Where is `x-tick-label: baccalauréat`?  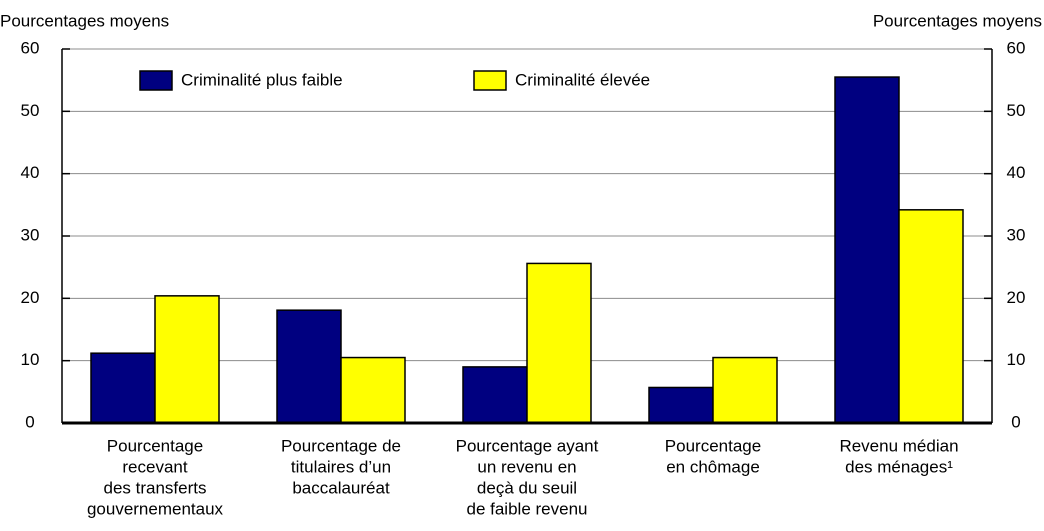 x-tick-label: baccalauréat is located at coordinates (341, 487).